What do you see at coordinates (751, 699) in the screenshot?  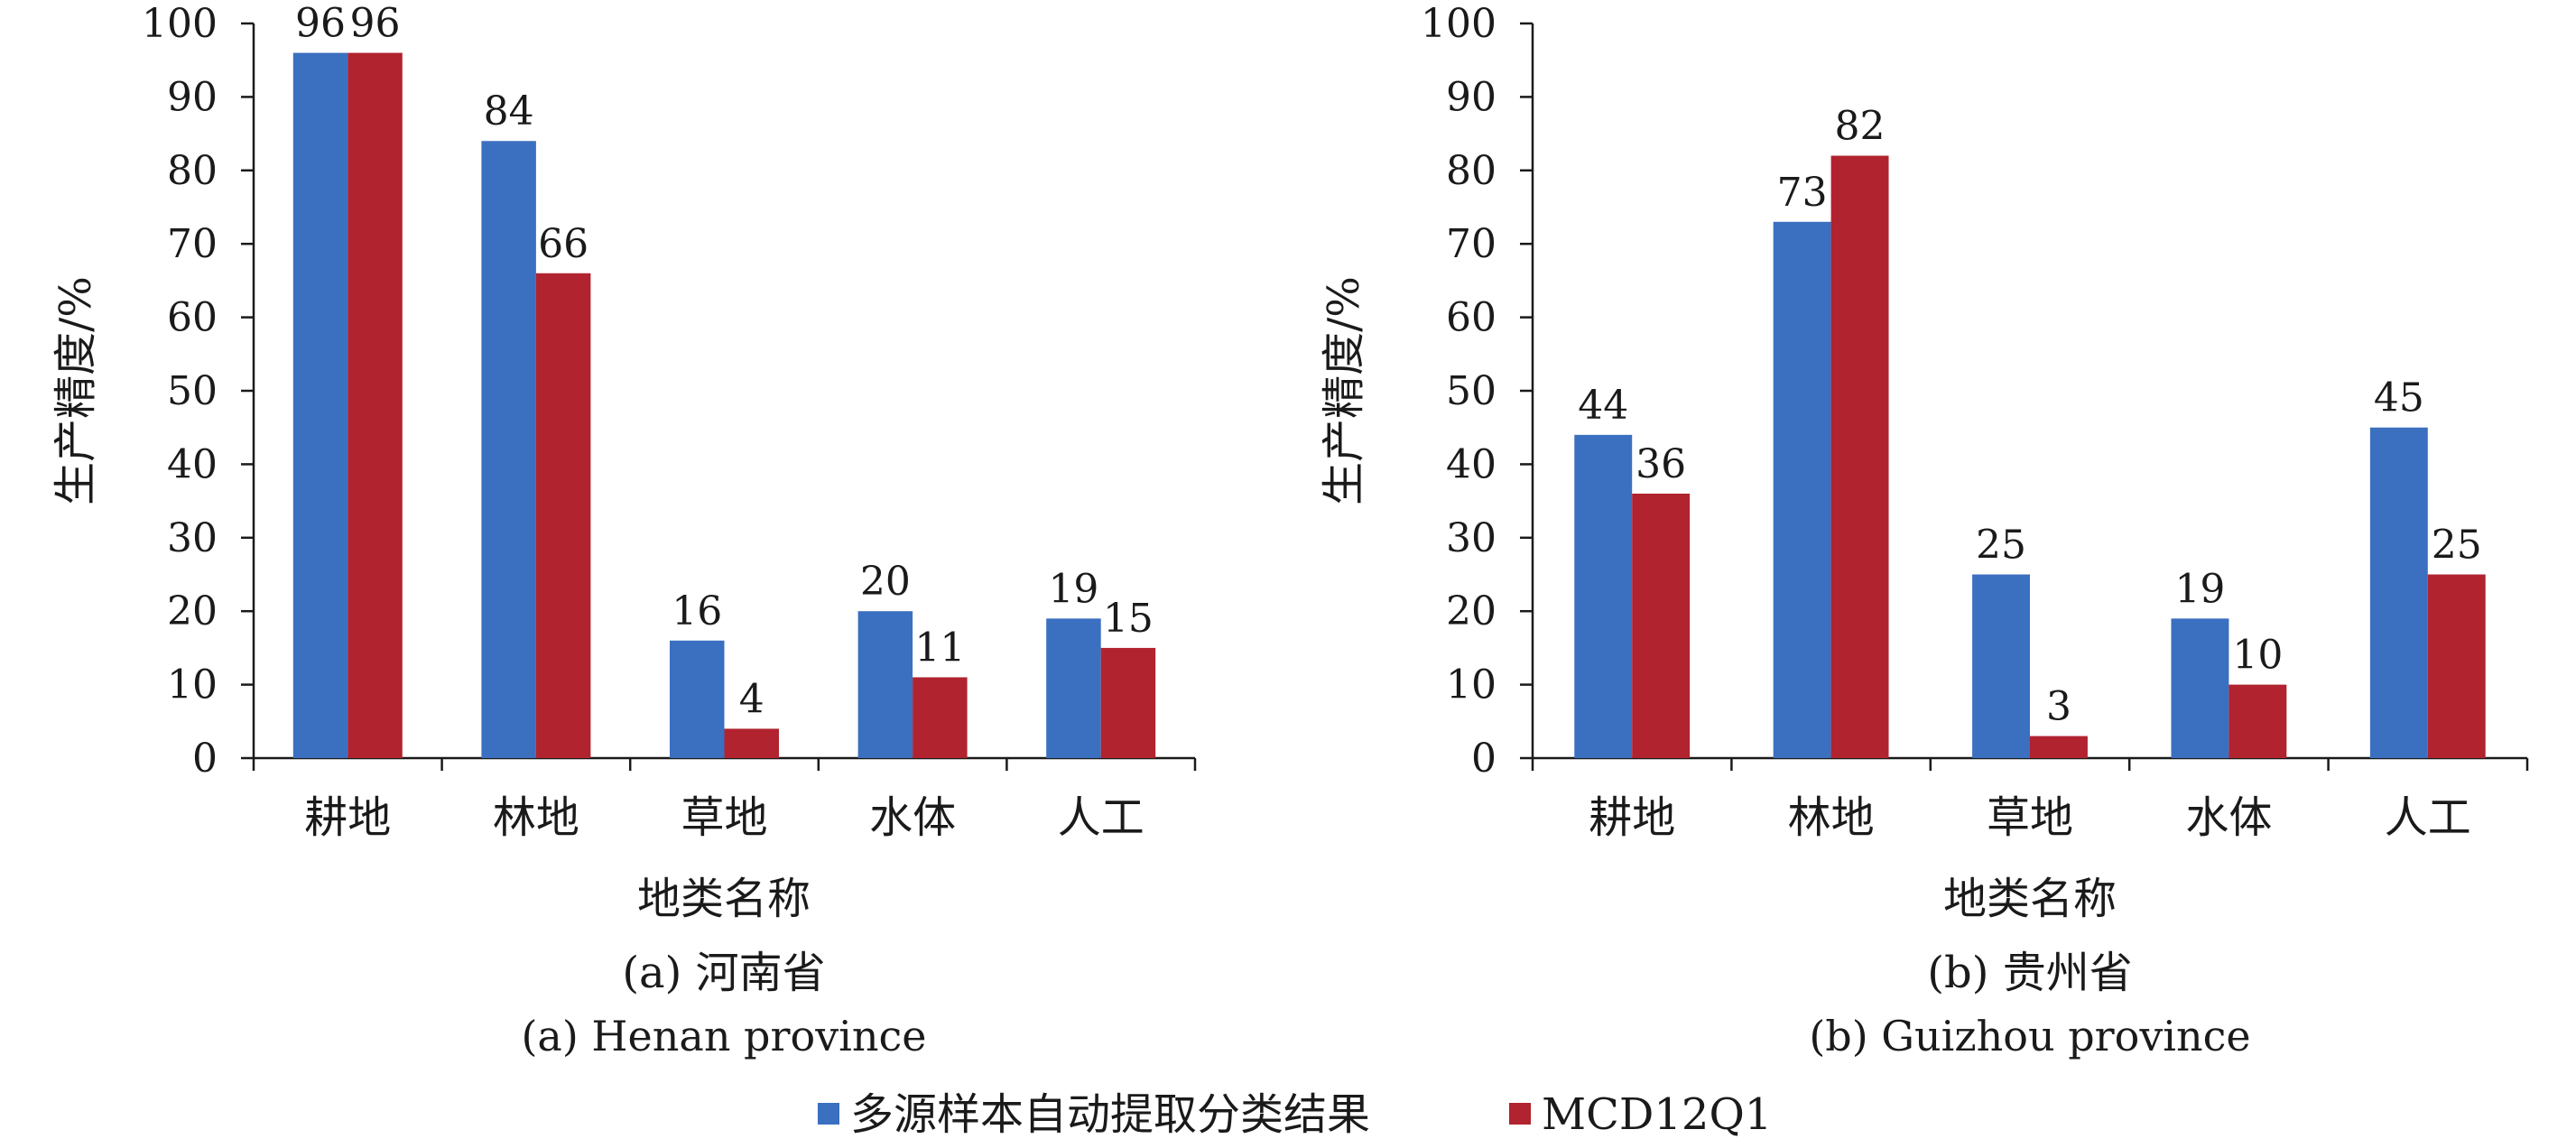 I see `data-label: 4` at bounding box center [751, 699].